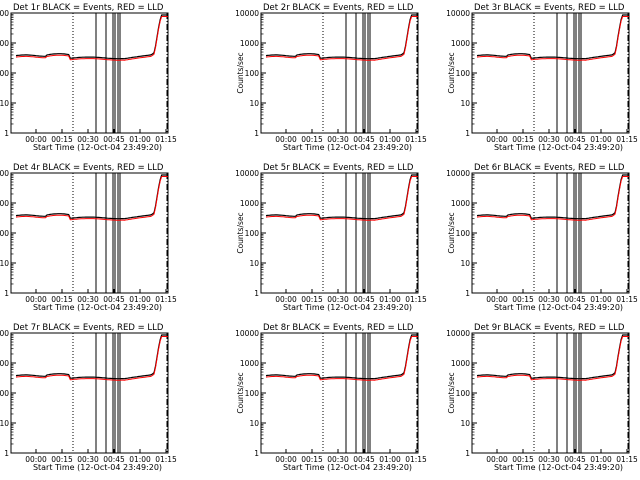  I want to click on panel-title: Det 4r BLACK = Events, RED = LLD, so click(88, 168).